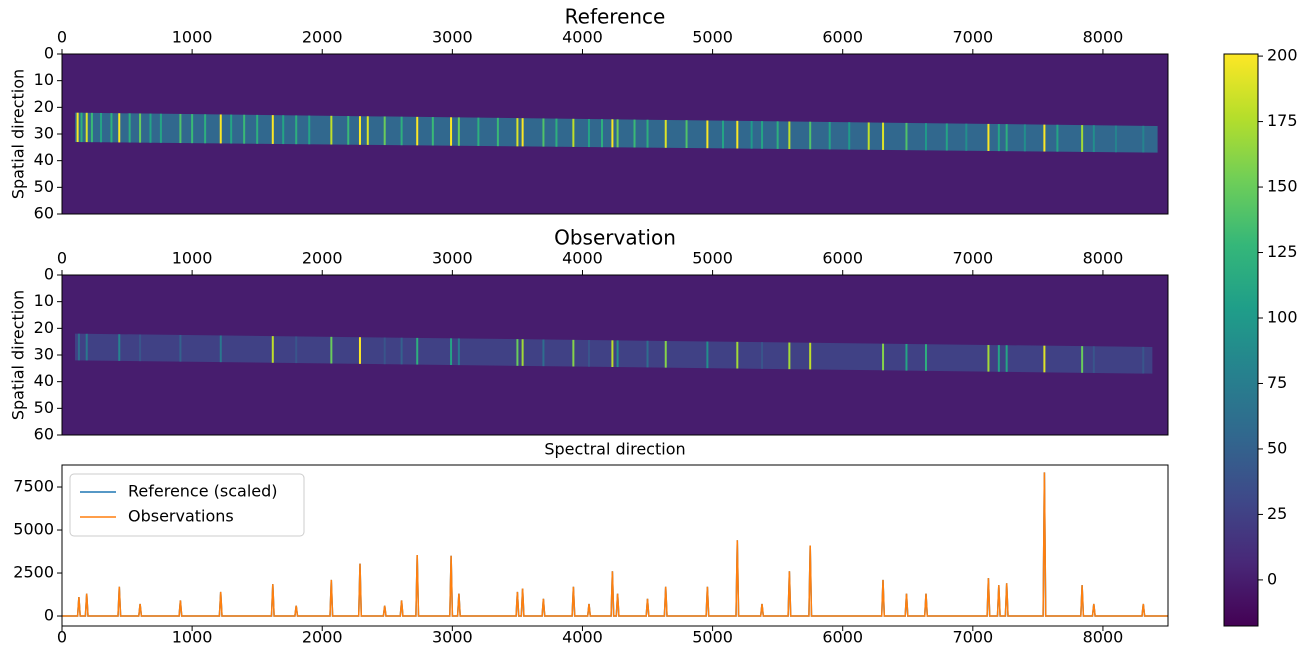 Image resolution: width=1302 pixels, height=648 pixels. I want to click on colorbar-tick-label: 75, so click(1277, 382).